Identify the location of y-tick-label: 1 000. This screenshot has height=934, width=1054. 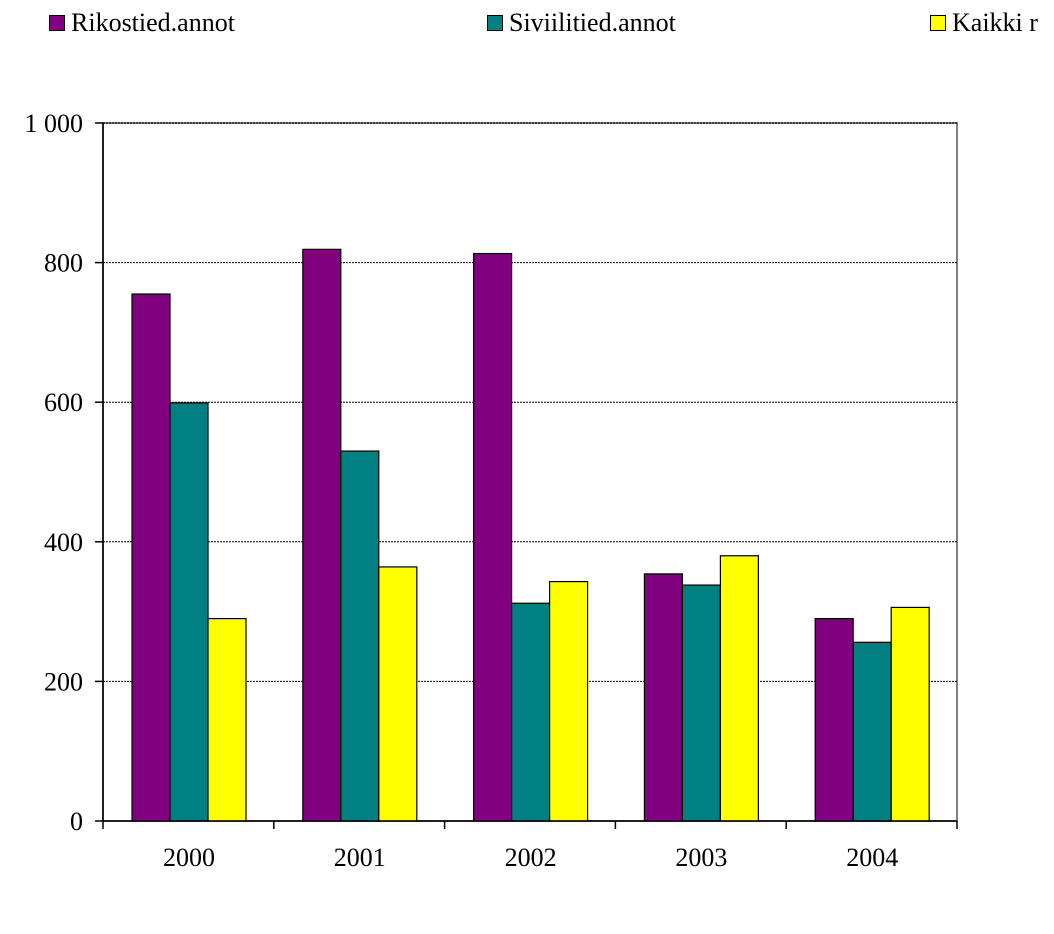
(54, 123).